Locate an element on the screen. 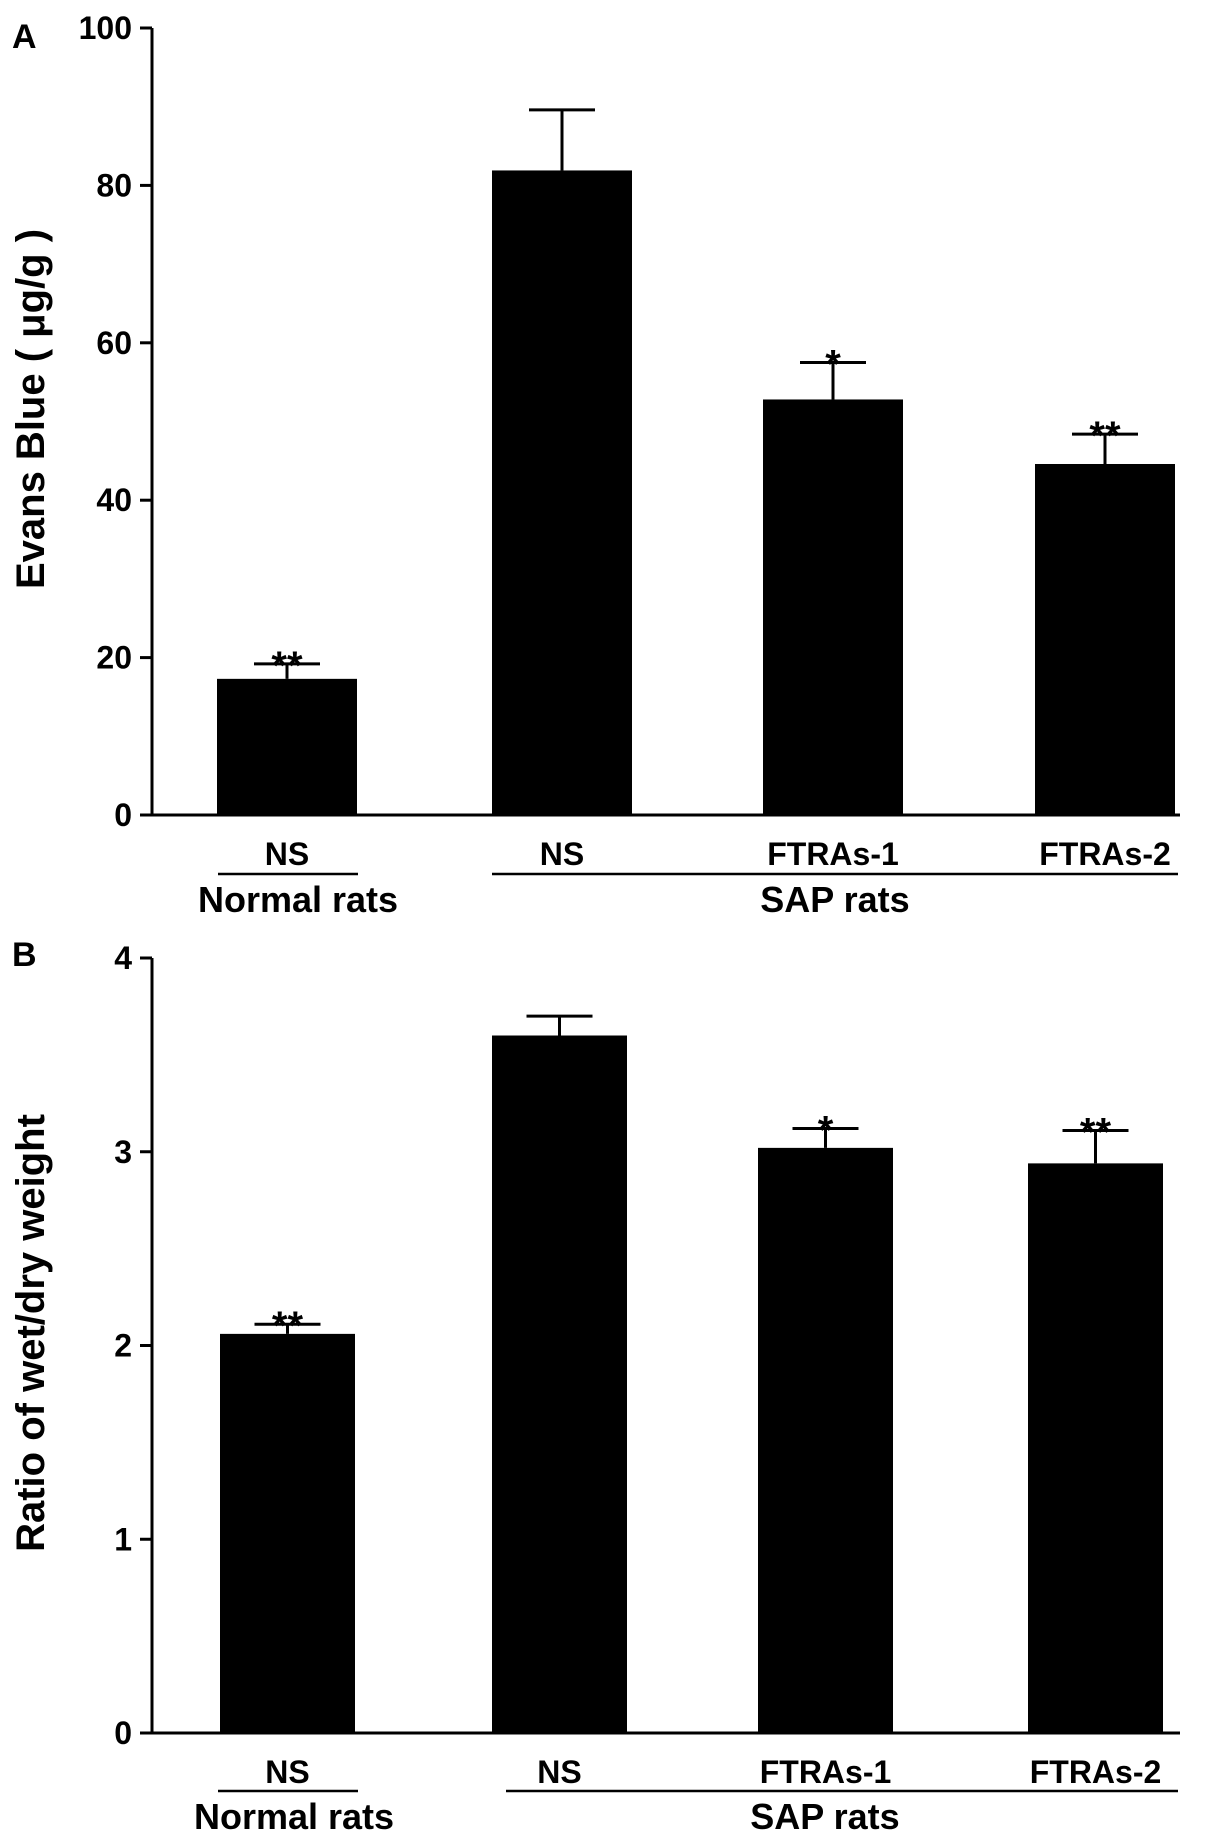 The width and height of the screenshot is (1212, 1839). y-tick-label: 20 is located at coordinates (114, 658).